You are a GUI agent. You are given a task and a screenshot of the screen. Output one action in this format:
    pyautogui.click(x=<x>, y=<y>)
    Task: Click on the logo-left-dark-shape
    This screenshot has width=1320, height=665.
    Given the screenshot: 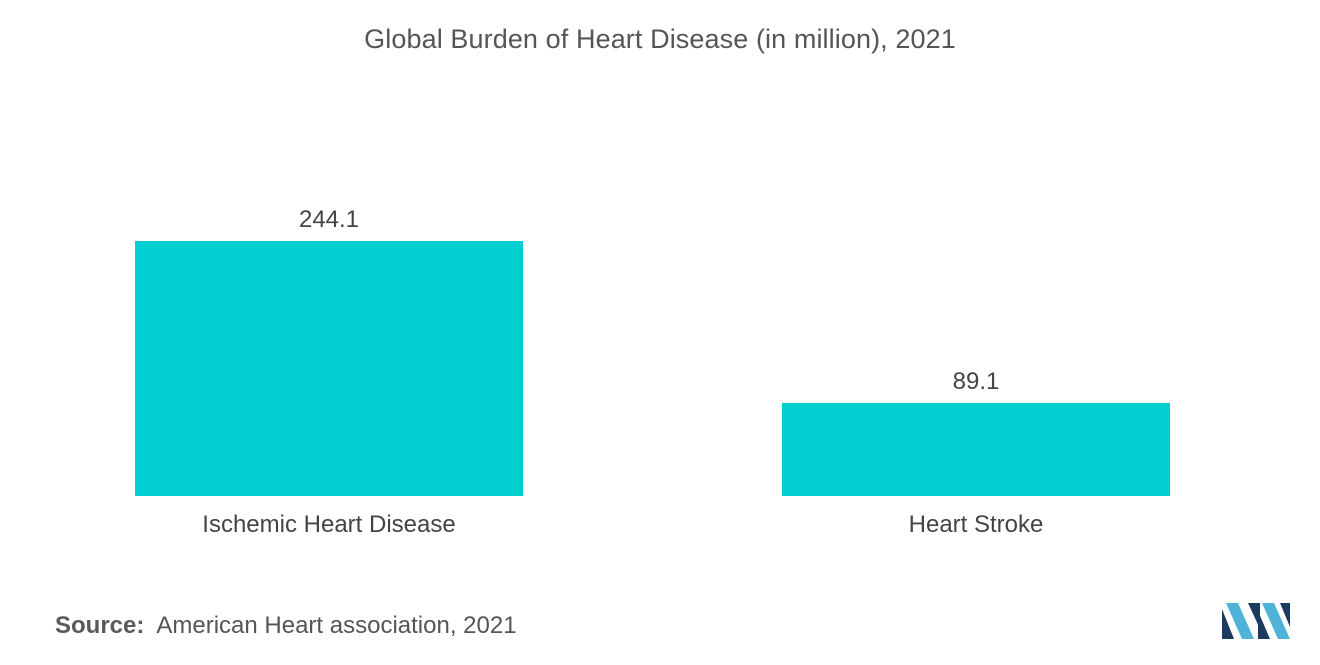 What is the action you would take?
    pyautogui.click(x=1228, y=624)
    